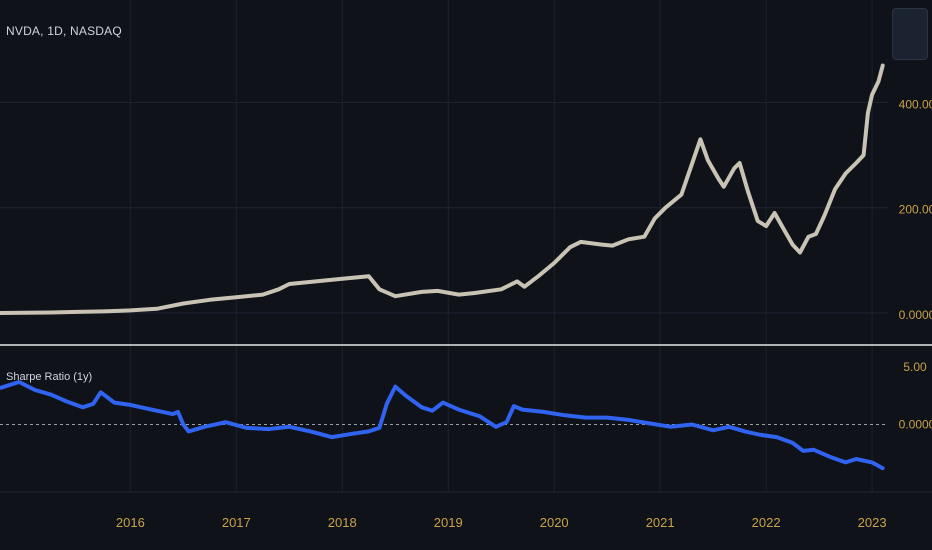 This screenshot has height=550, width=932. Describe the element at coordinates (910, 34) in the screenshot. I see `chart-settings-button` at that location.